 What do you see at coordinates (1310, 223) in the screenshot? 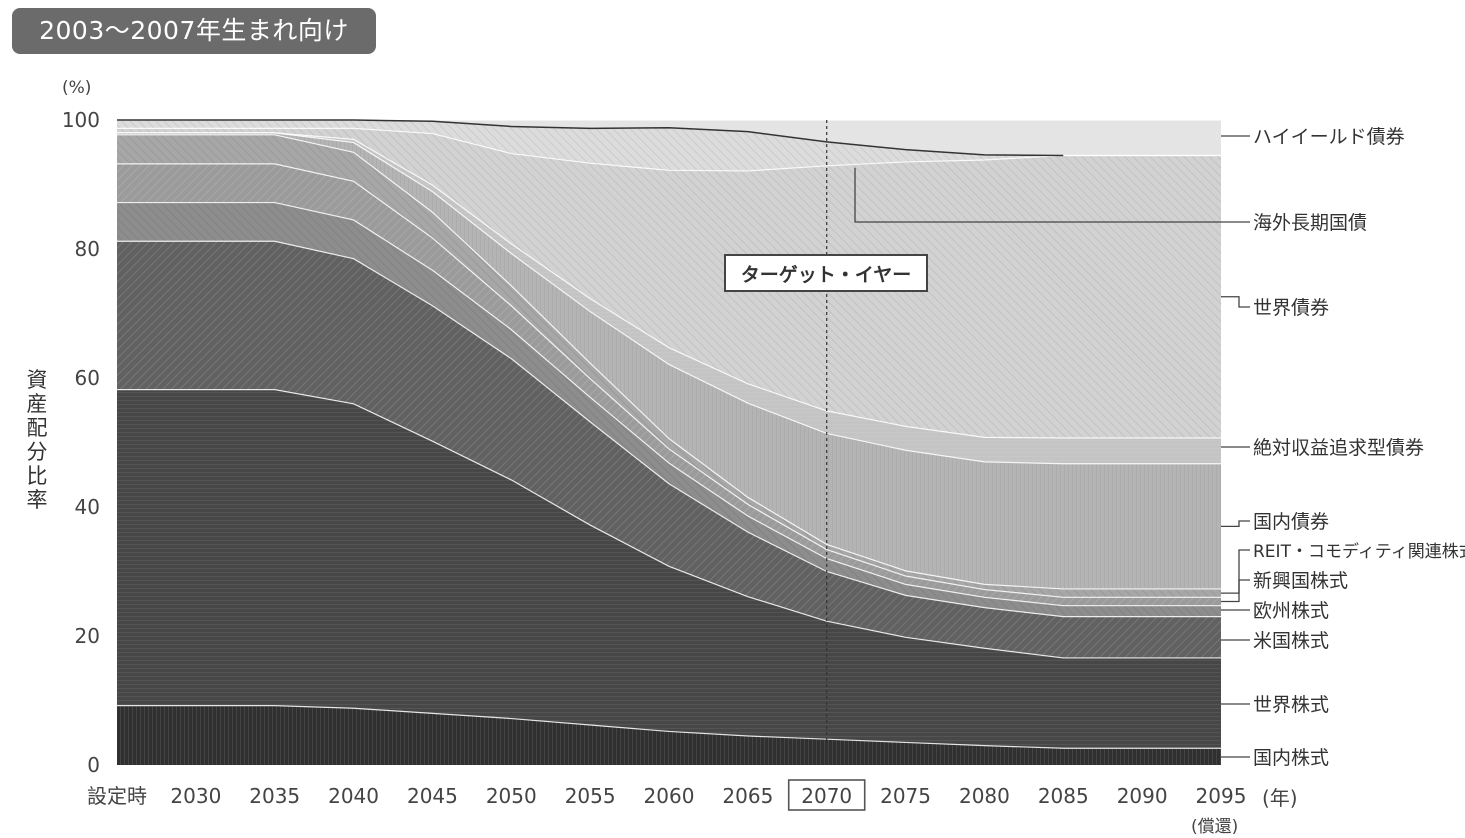
I see `legend-label: 海外長期国債` at bounding box center [1310, 223].